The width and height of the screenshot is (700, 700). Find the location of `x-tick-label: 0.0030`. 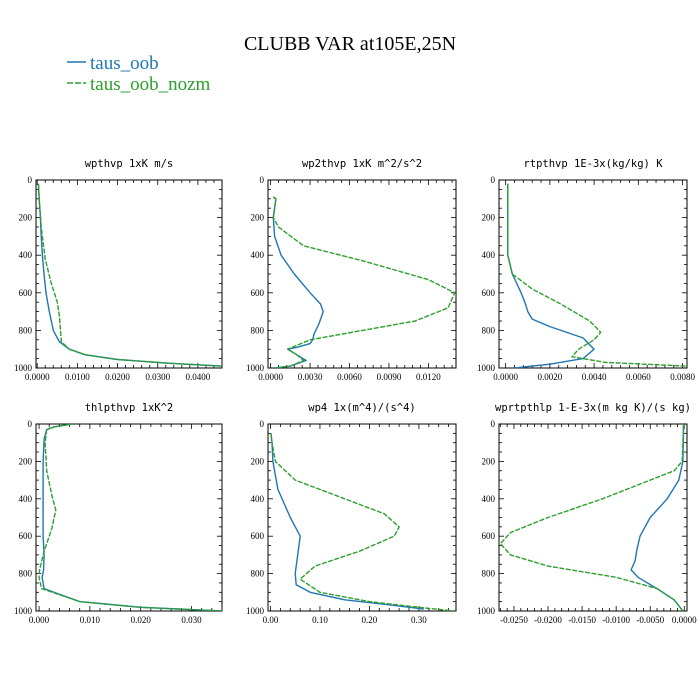

x-tick-label: 0.0030 is located at coordinates (310, 377).